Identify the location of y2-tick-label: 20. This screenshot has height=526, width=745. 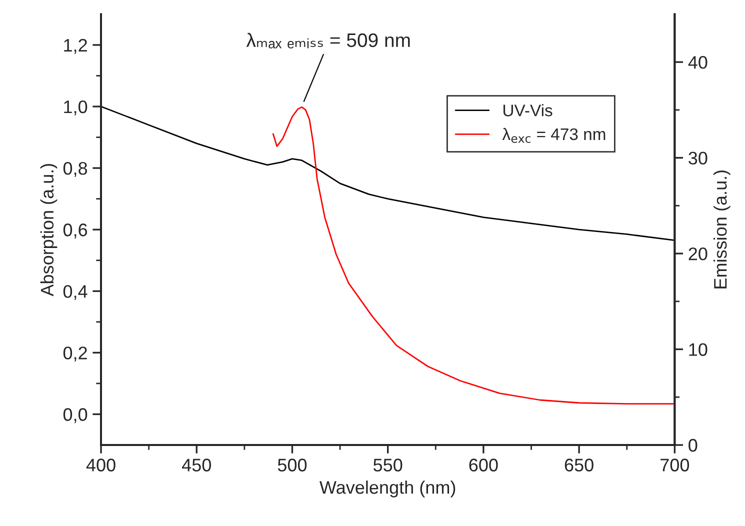
(698, 253).